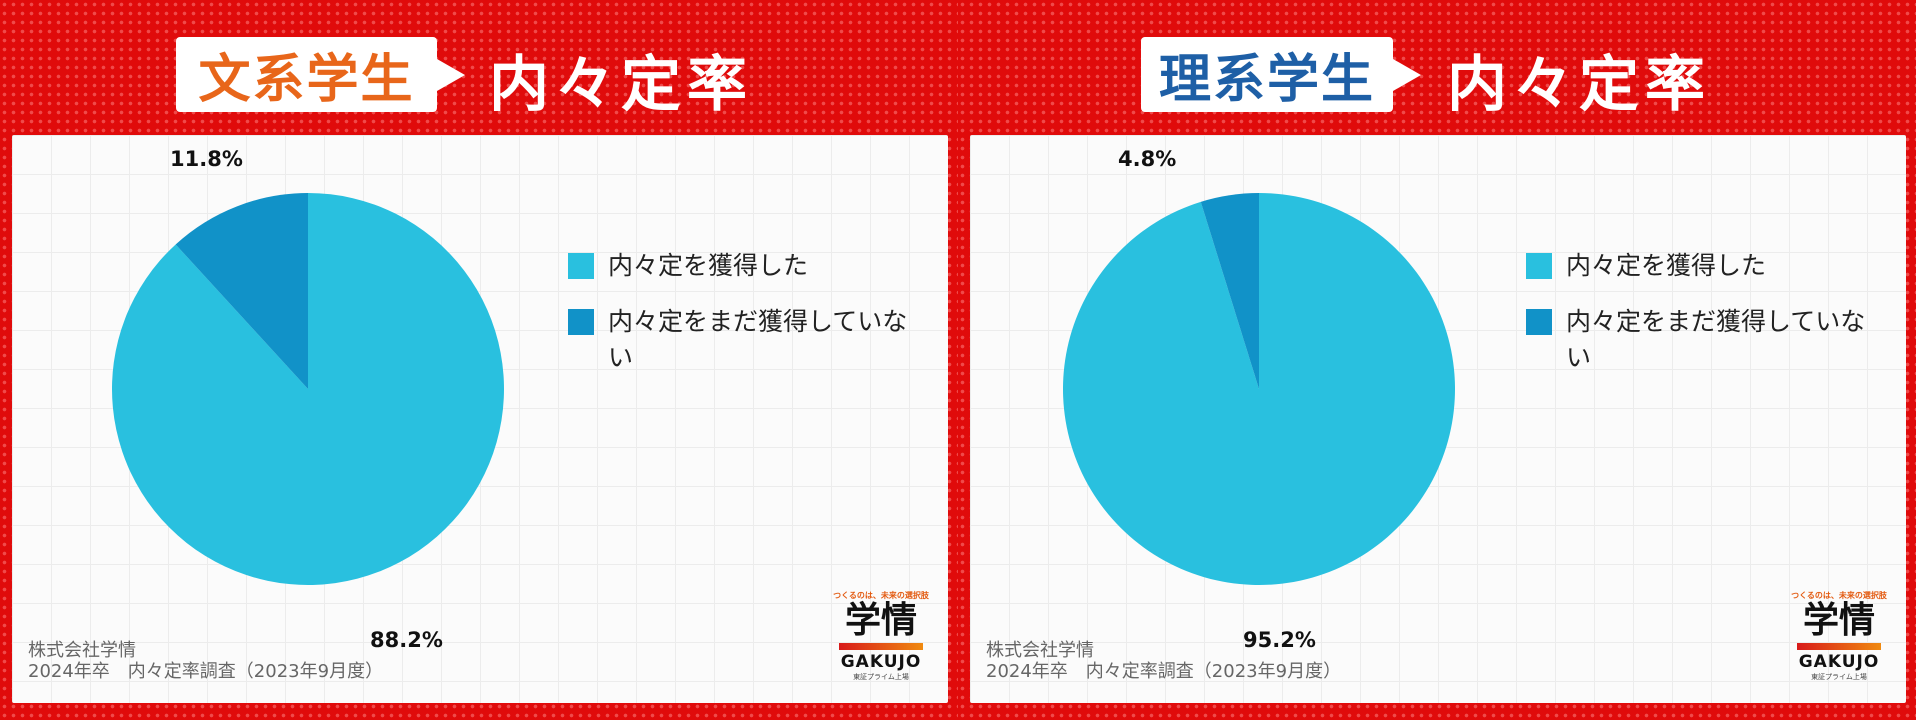 Image resolution: width=1916 pixels, height=720 pixels. I want to click on title-tag: 理系学生, so click(1281, 74).